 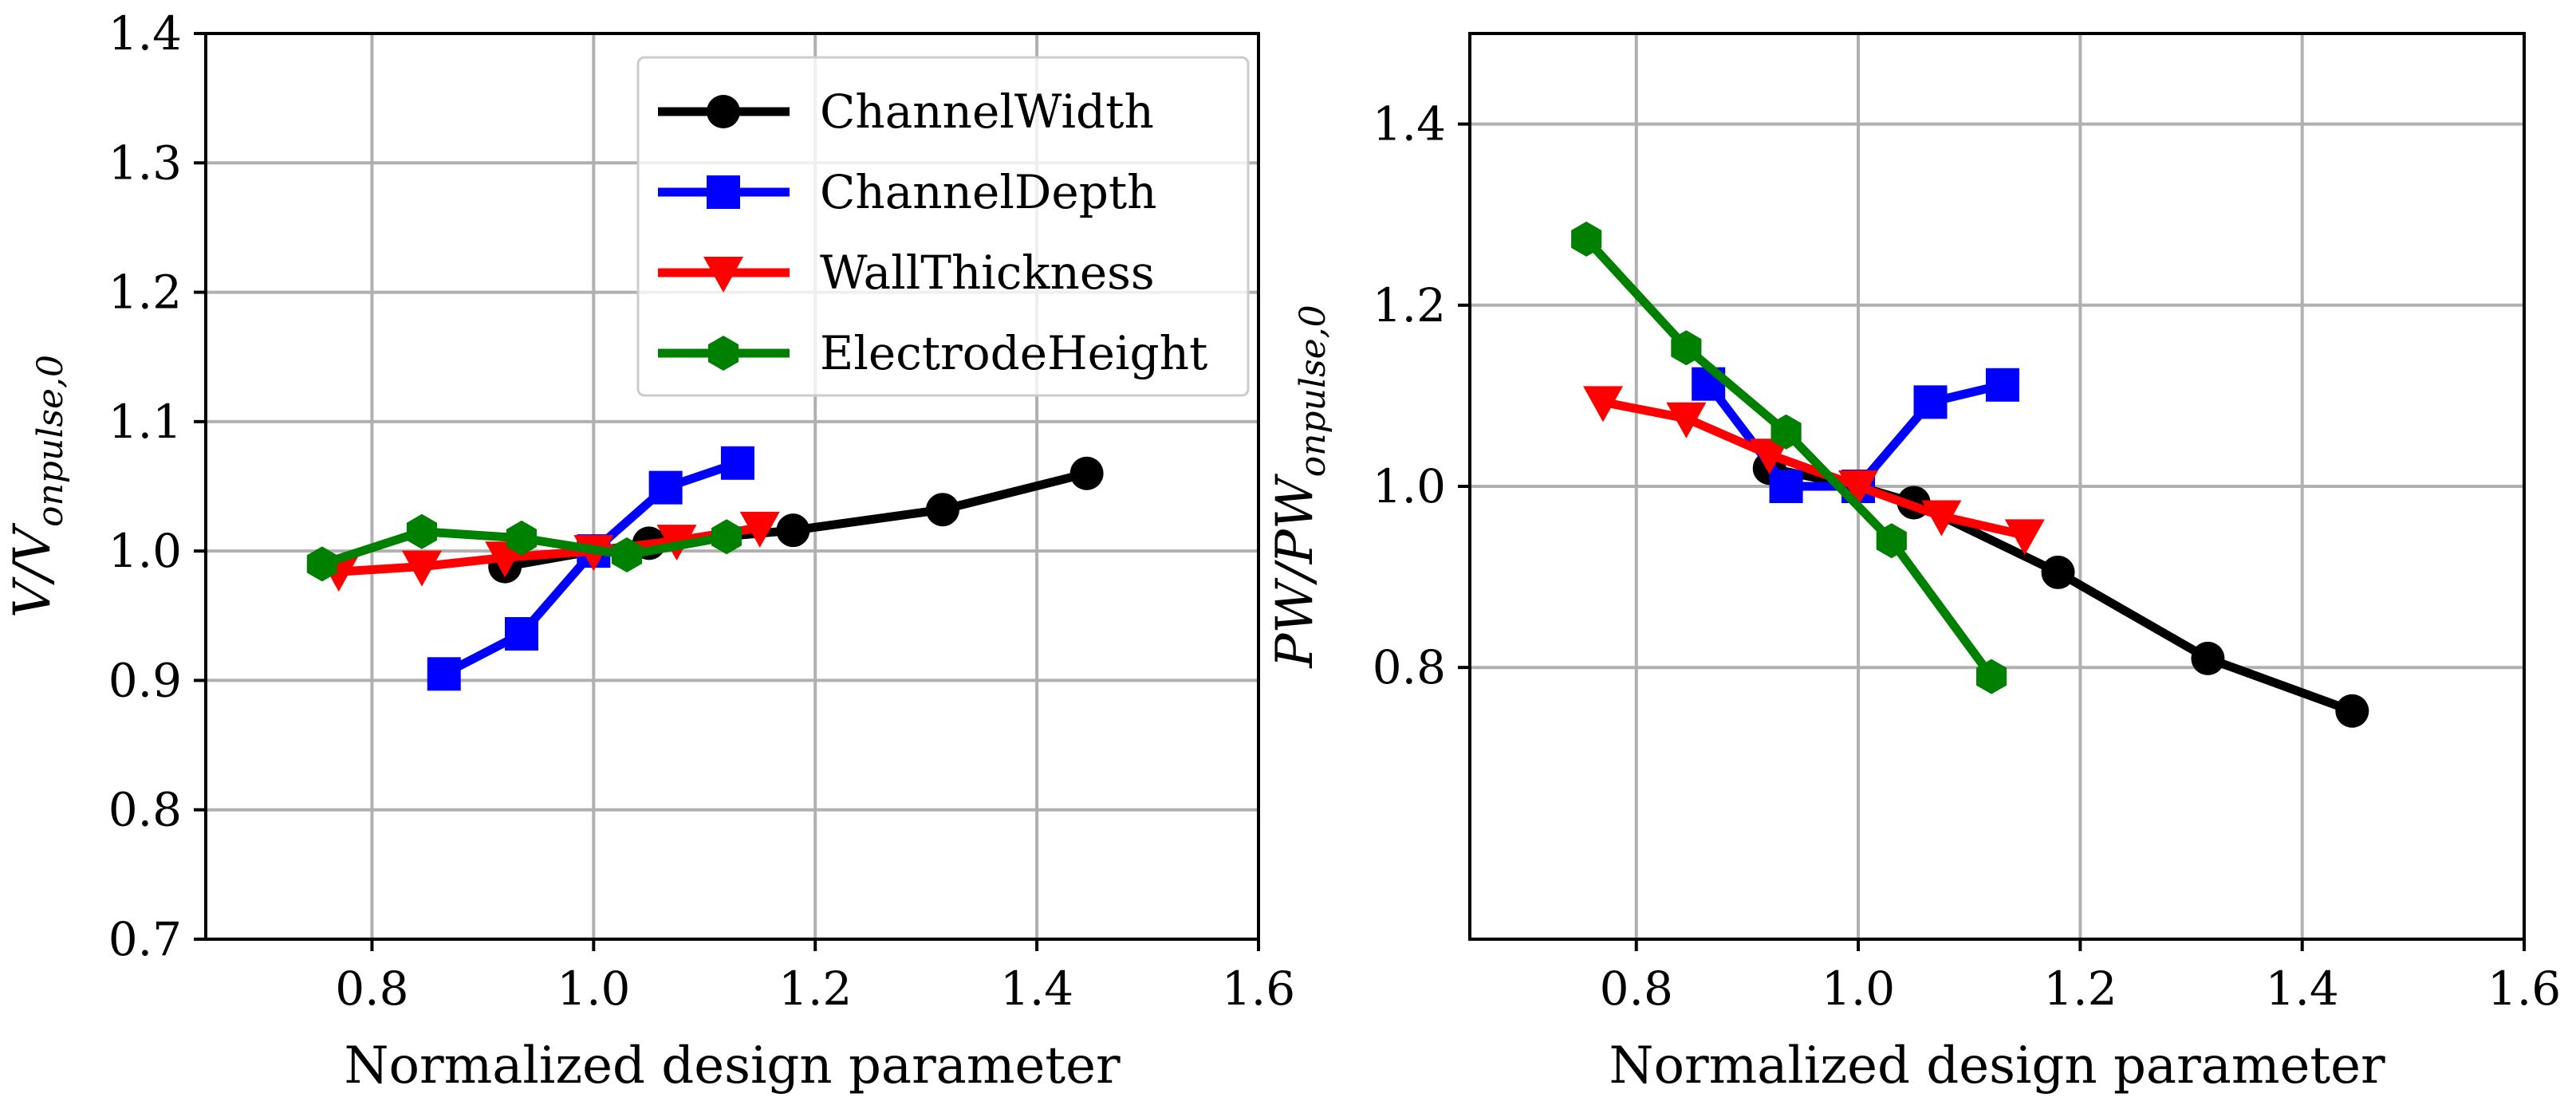 What do you see at coordinates (987, 112) in the screenshot?
I see `legend-label-ChannelWidth: ChannelWidth` at bounding box center [987, 112].